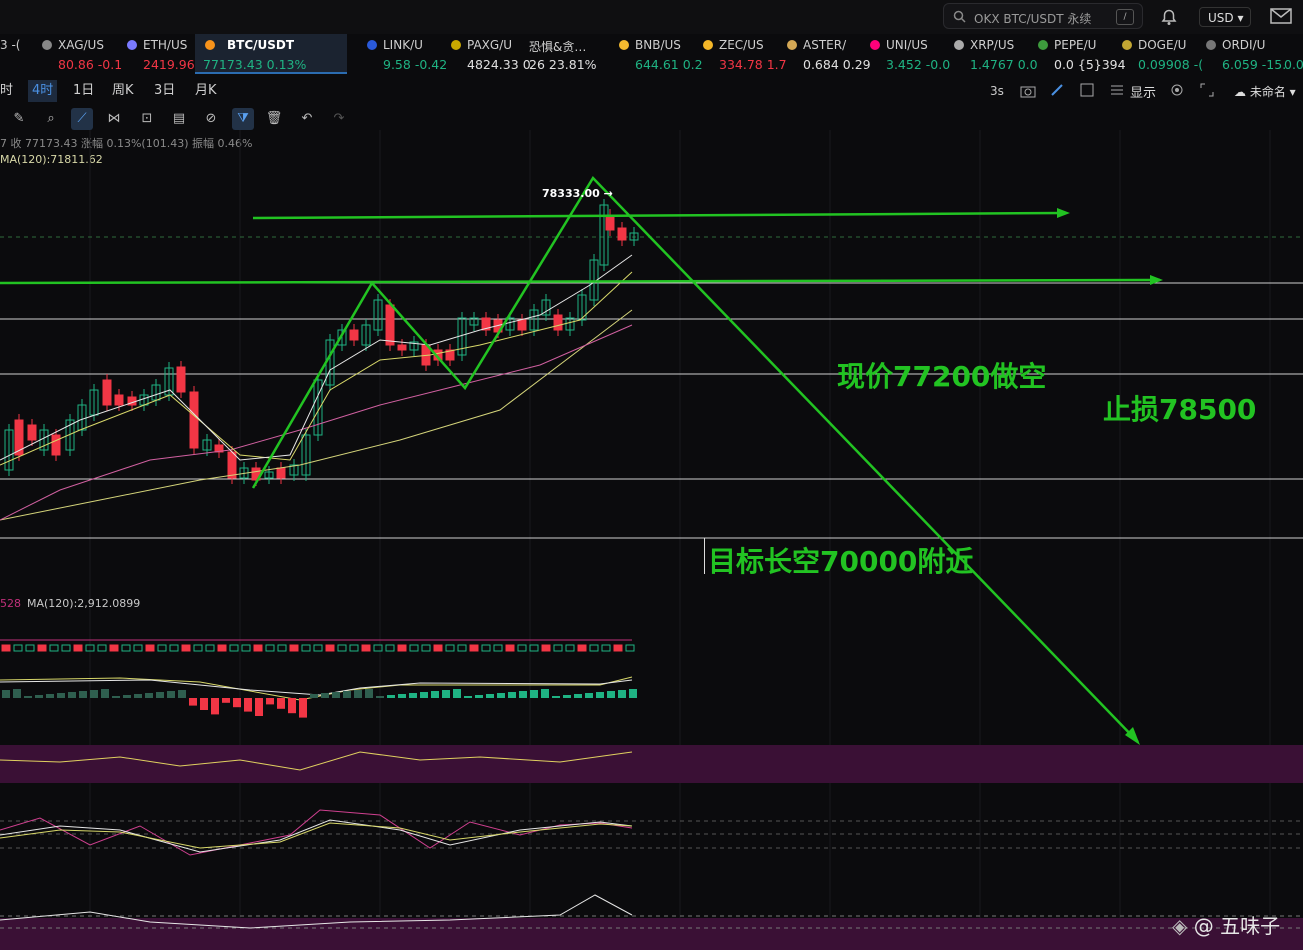  What do you see at coordinates (84, 90) in the screenshot?
I see `timeframe-2: 1日` at bounding box center [84, 90].